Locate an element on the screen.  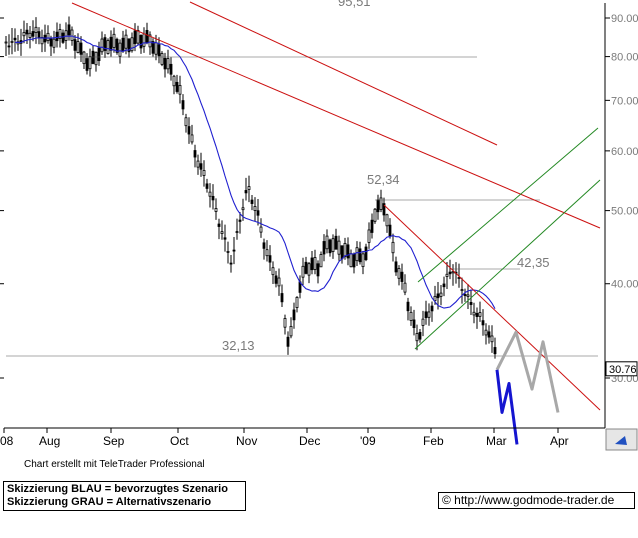
y-tick-label: 90.00 is located at coordinates (624, 19).